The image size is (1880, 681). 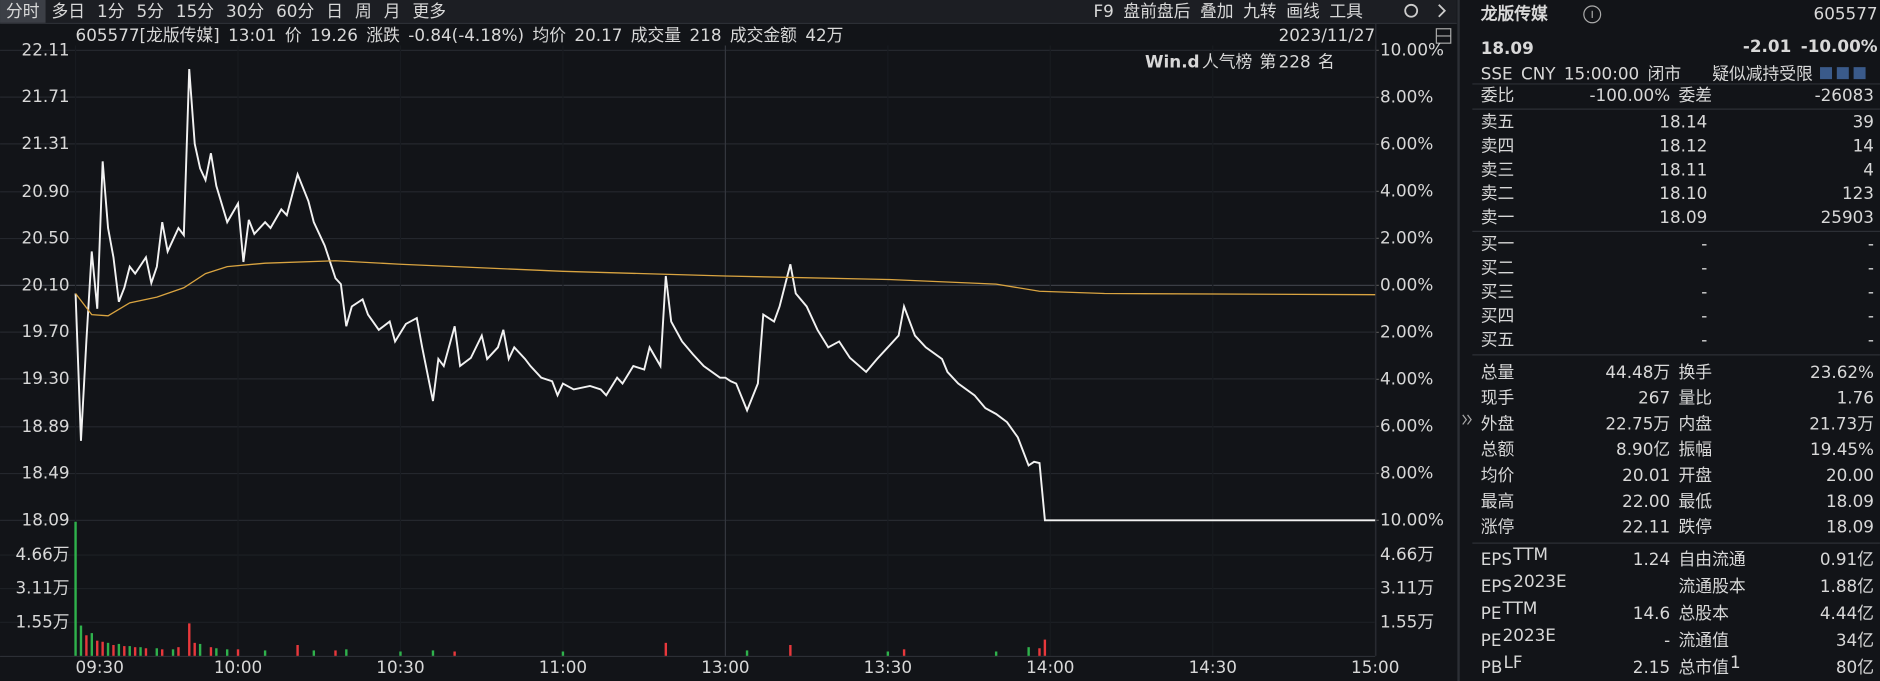 I want to click on info-item: 价, so click(x=293, y=35).